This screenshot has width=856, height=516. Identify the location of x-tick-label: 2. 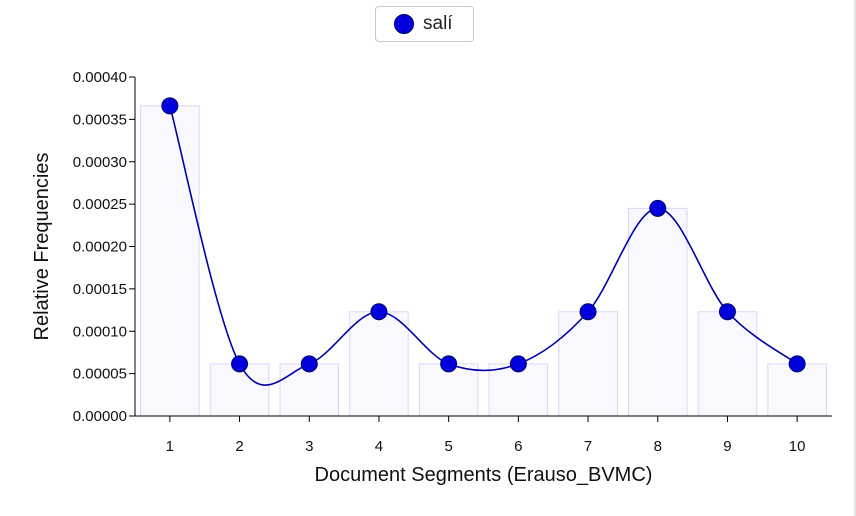
(239, 446).